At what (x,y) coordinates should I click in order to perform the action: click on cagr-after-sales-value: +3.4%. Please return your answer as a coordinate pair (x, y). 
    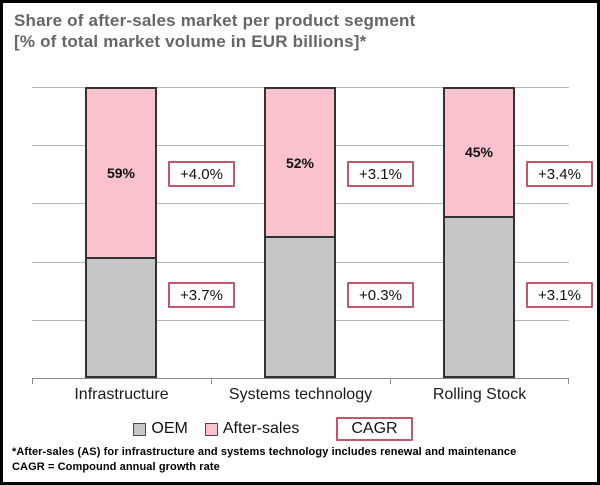
    Looking at the image, I should click on (559, 174).